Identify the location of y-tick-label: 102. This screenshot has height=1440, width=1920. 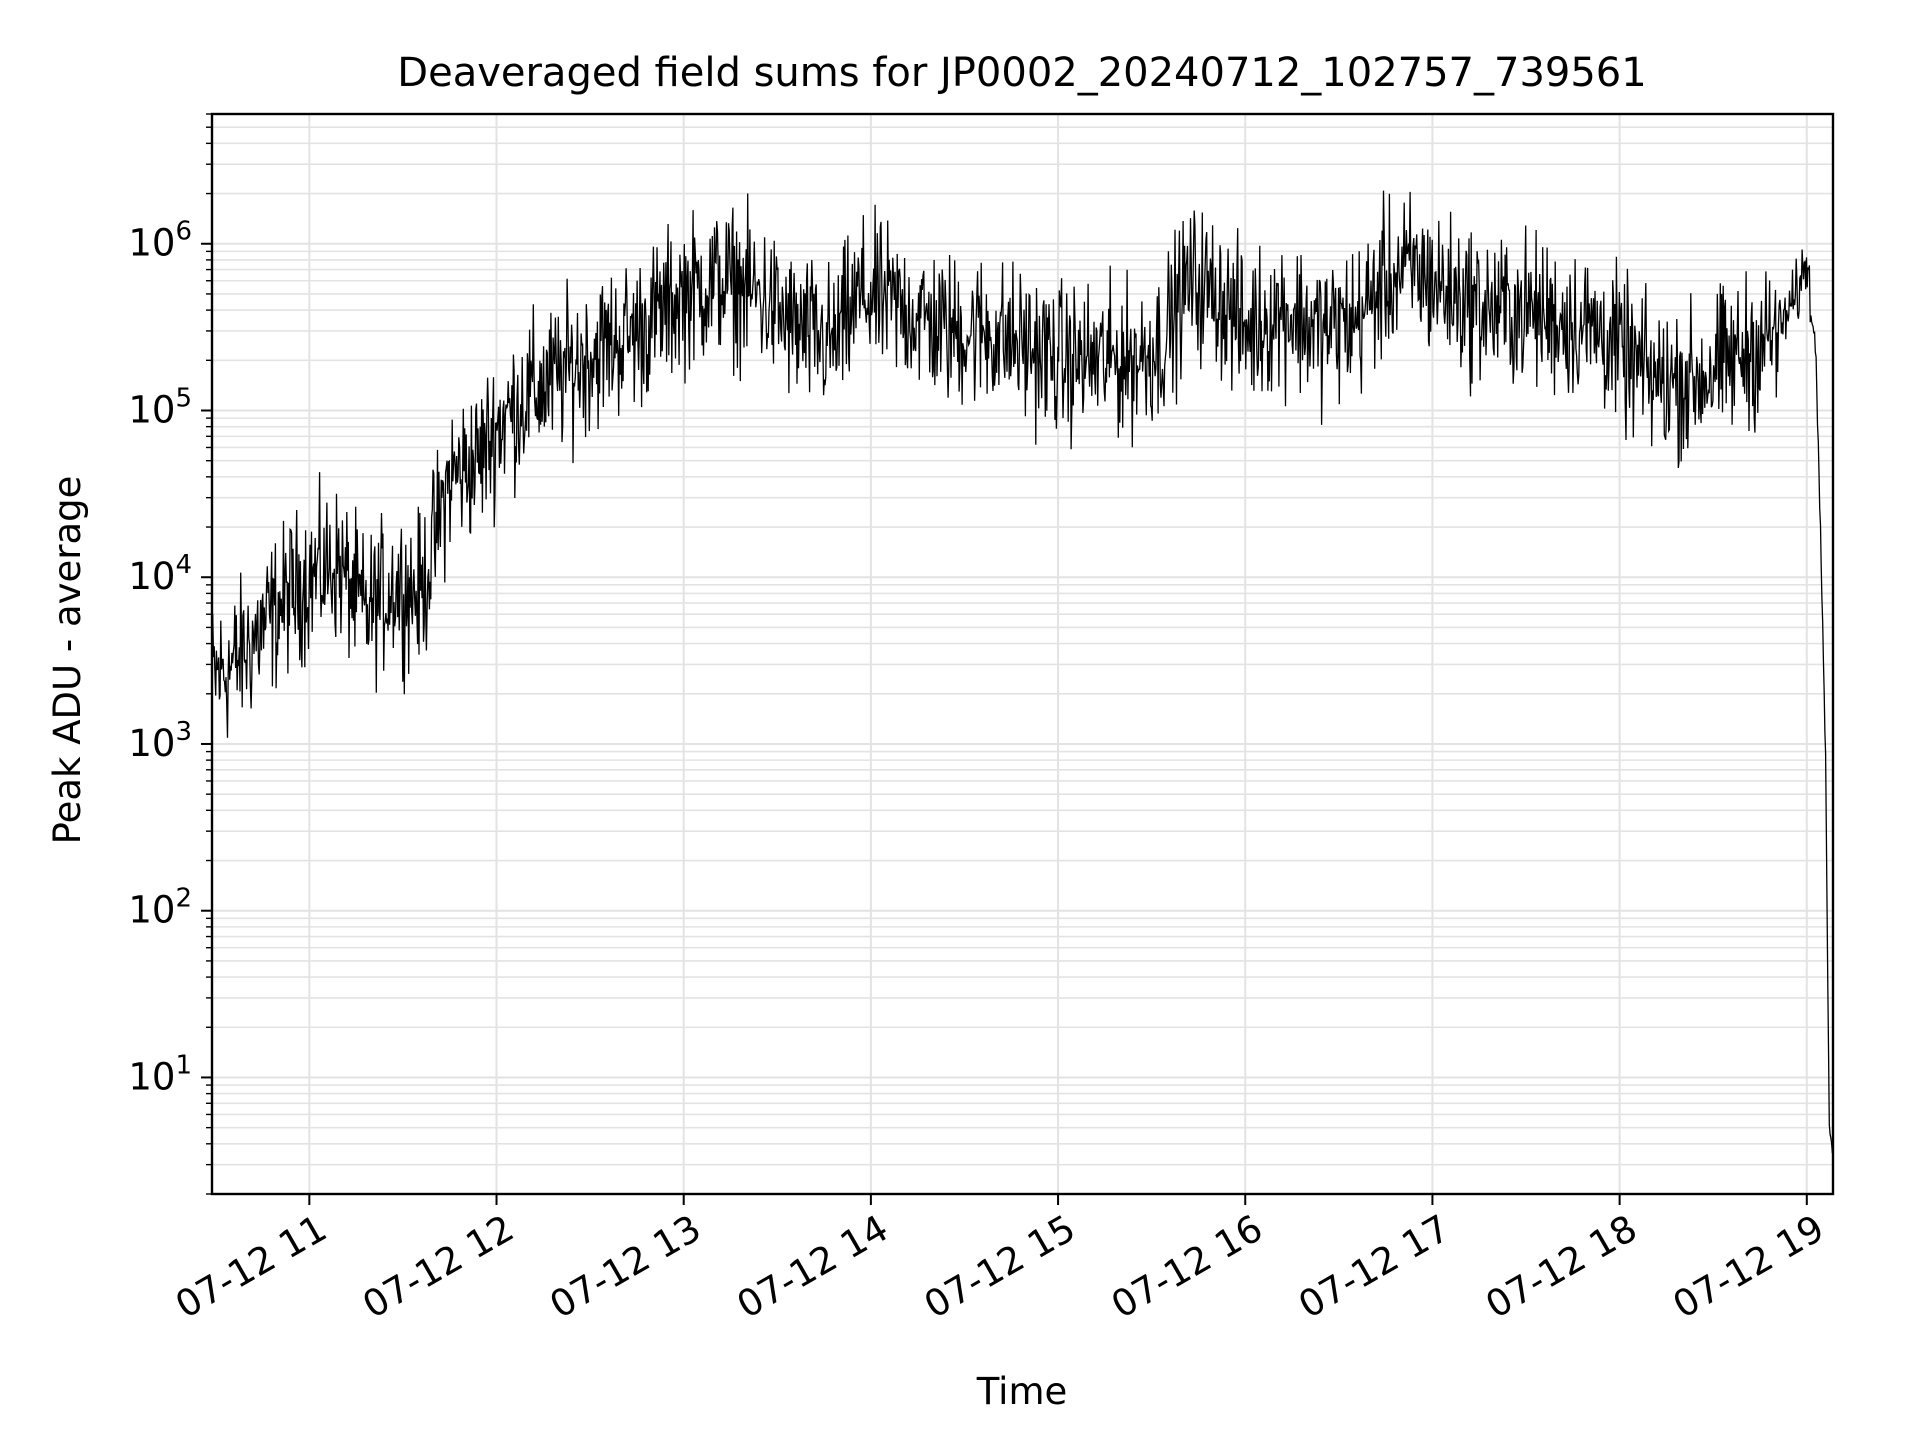
(160, 908).